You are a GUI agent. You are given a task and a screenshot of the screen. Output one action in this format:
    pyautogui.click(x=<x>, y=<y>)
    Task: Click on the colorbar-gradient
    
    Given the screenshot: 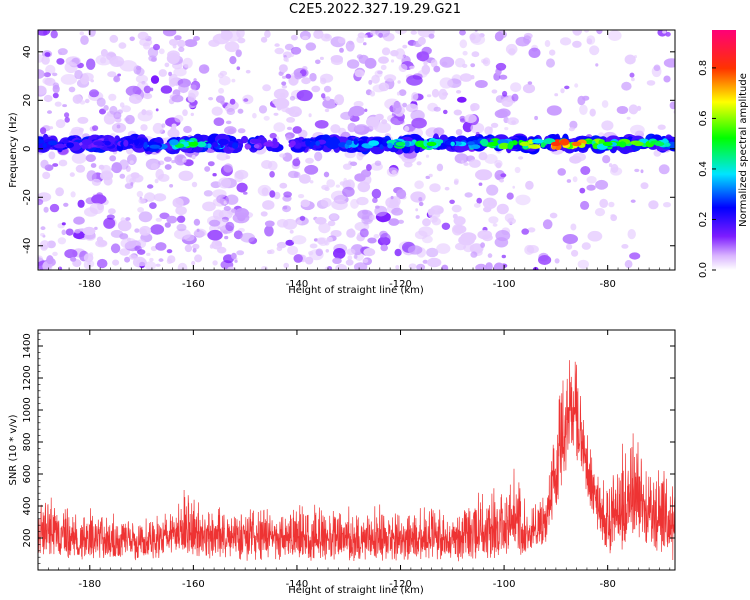 What is the action you would take?
    pyautogui.click(x=724, y=150)
    